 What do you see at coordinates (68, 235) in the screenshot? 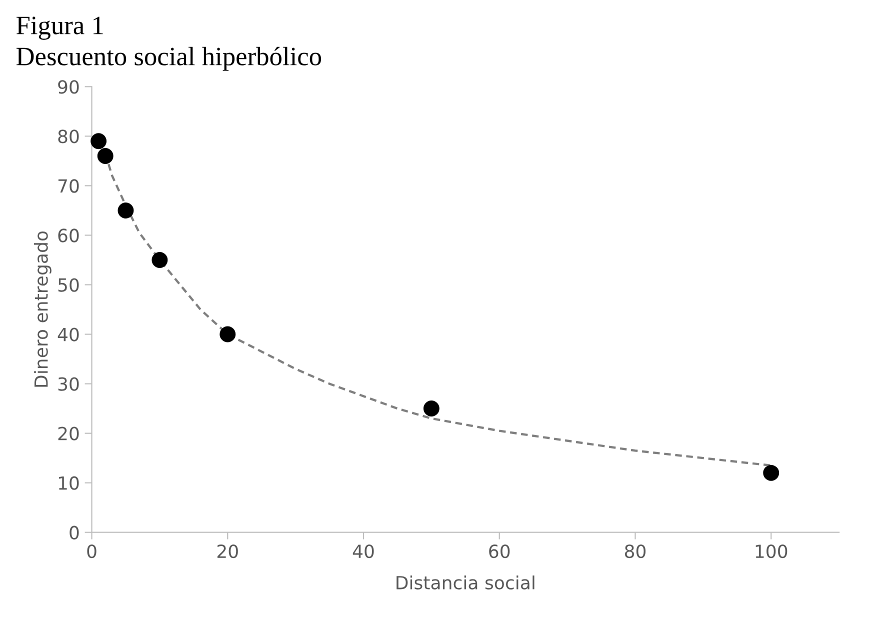
I see `y-tick-label: 60` at bounding box center [68, 235].